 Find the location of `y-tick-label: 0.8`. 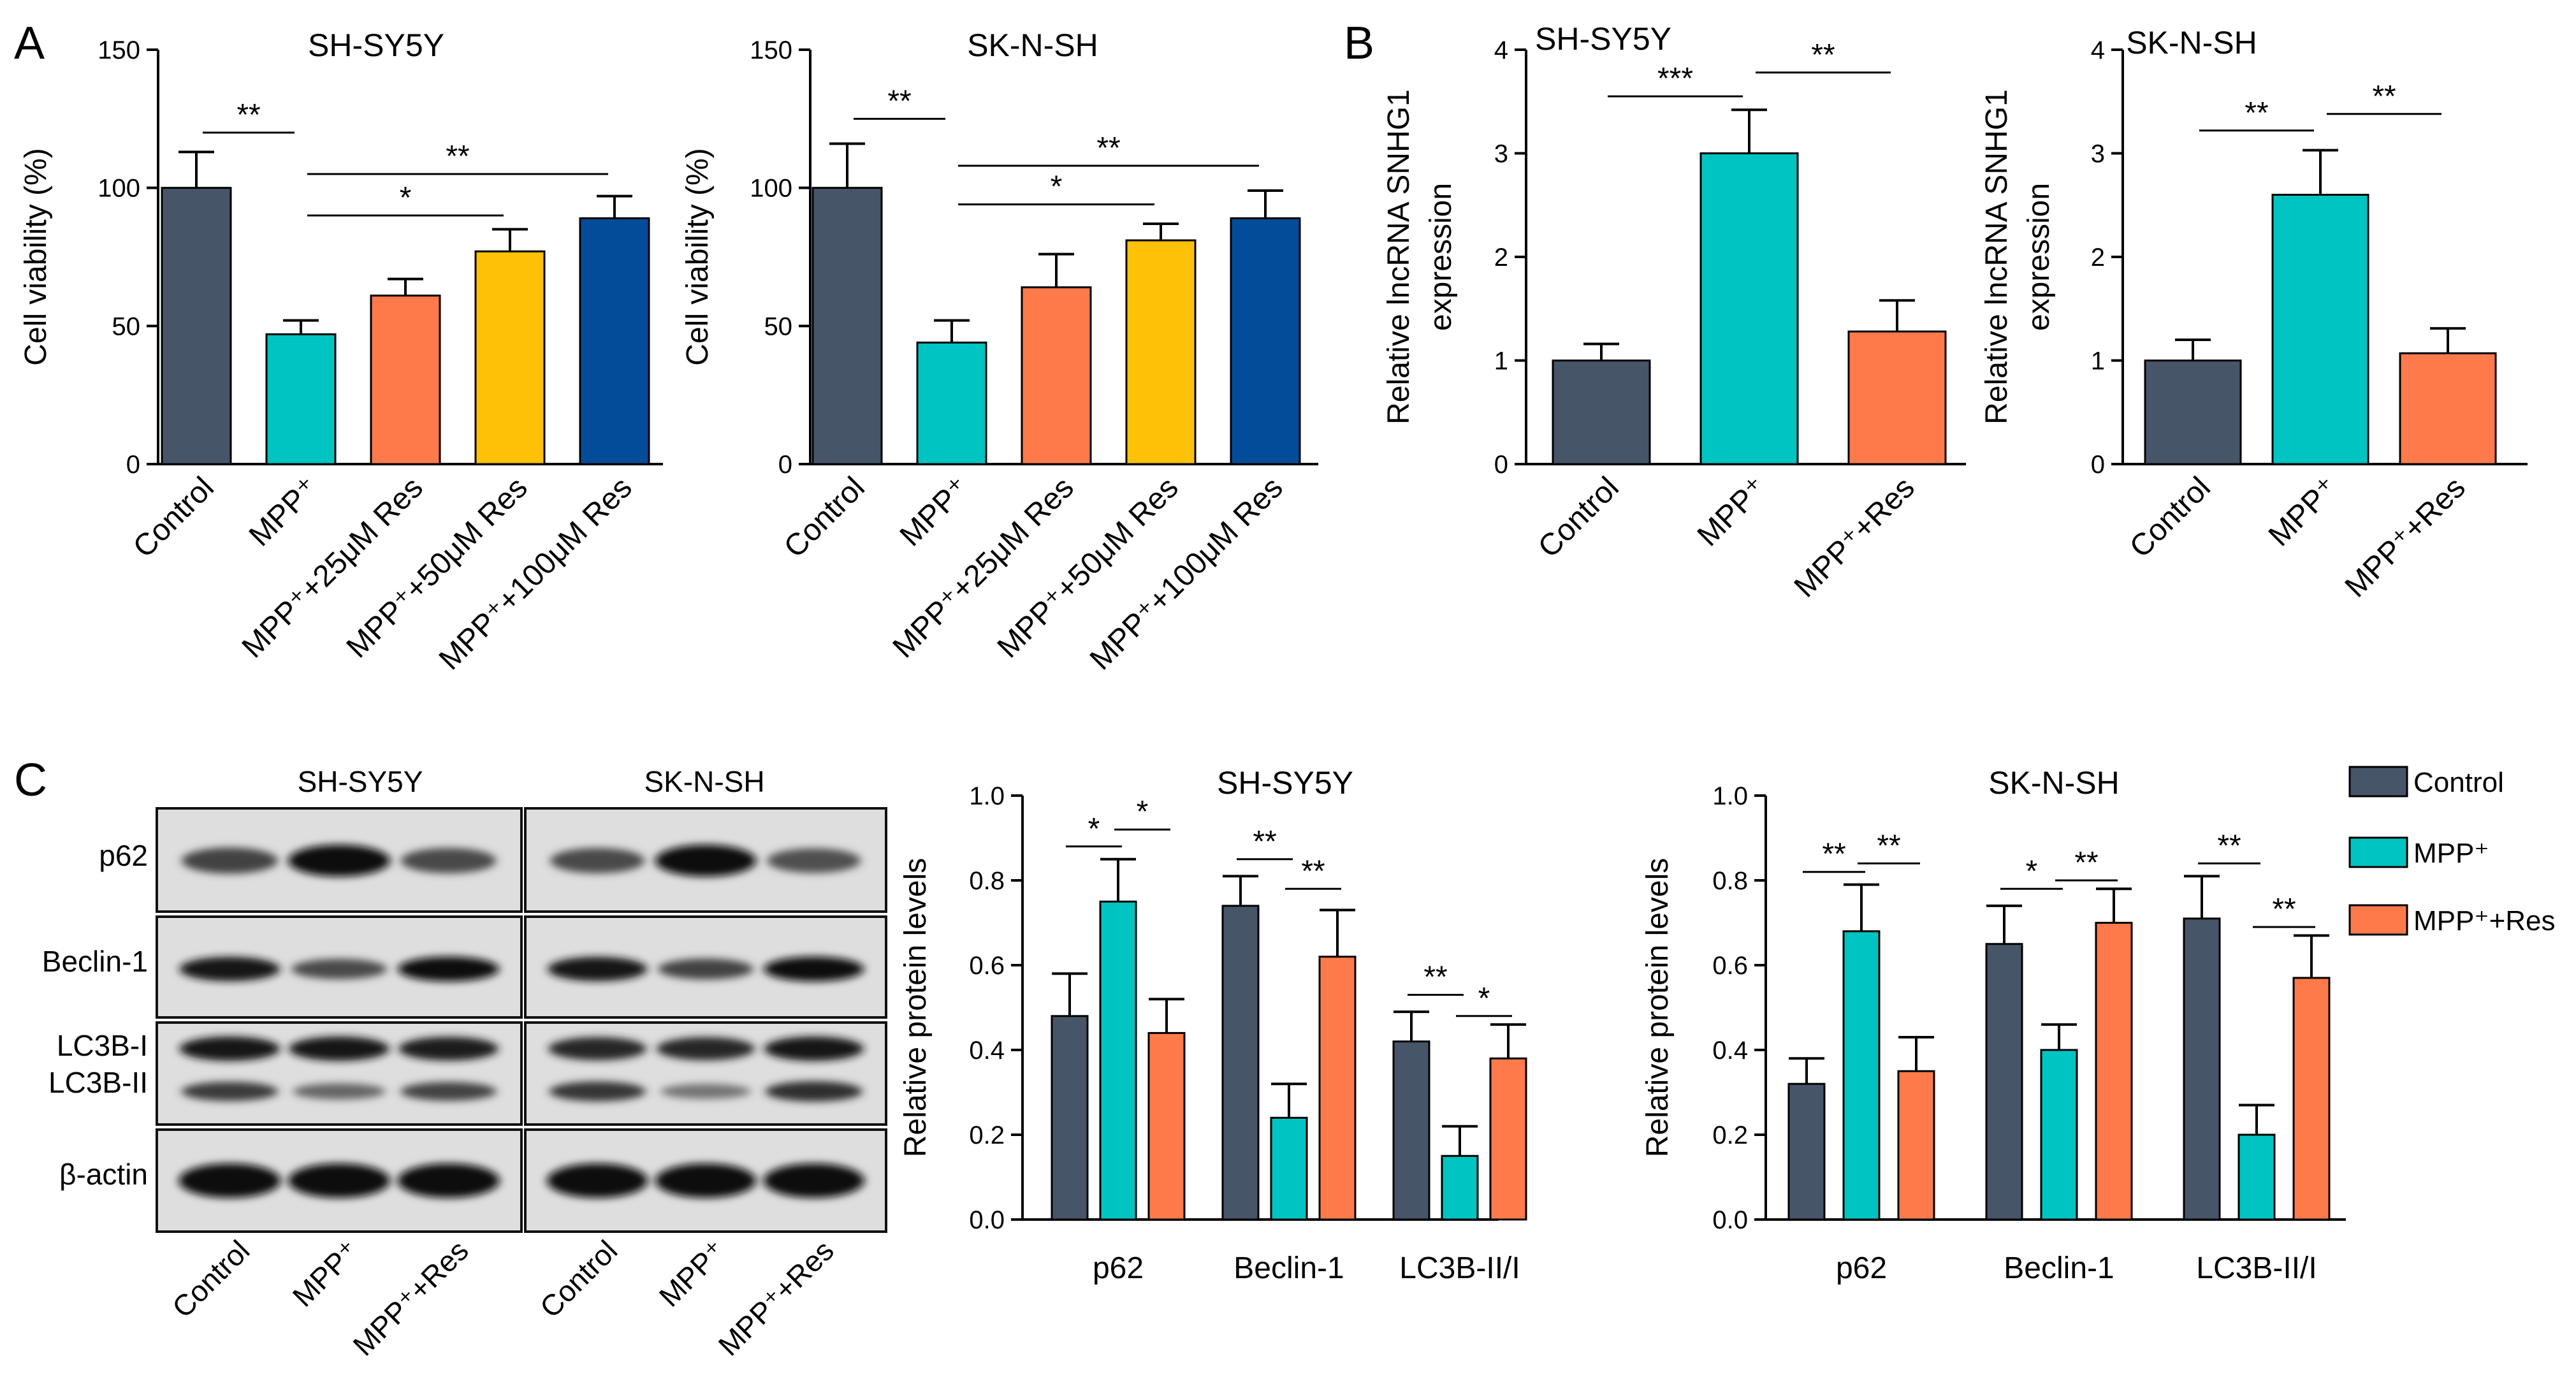

y-tick-label: 0.8 is located at coordinates (987, 881).